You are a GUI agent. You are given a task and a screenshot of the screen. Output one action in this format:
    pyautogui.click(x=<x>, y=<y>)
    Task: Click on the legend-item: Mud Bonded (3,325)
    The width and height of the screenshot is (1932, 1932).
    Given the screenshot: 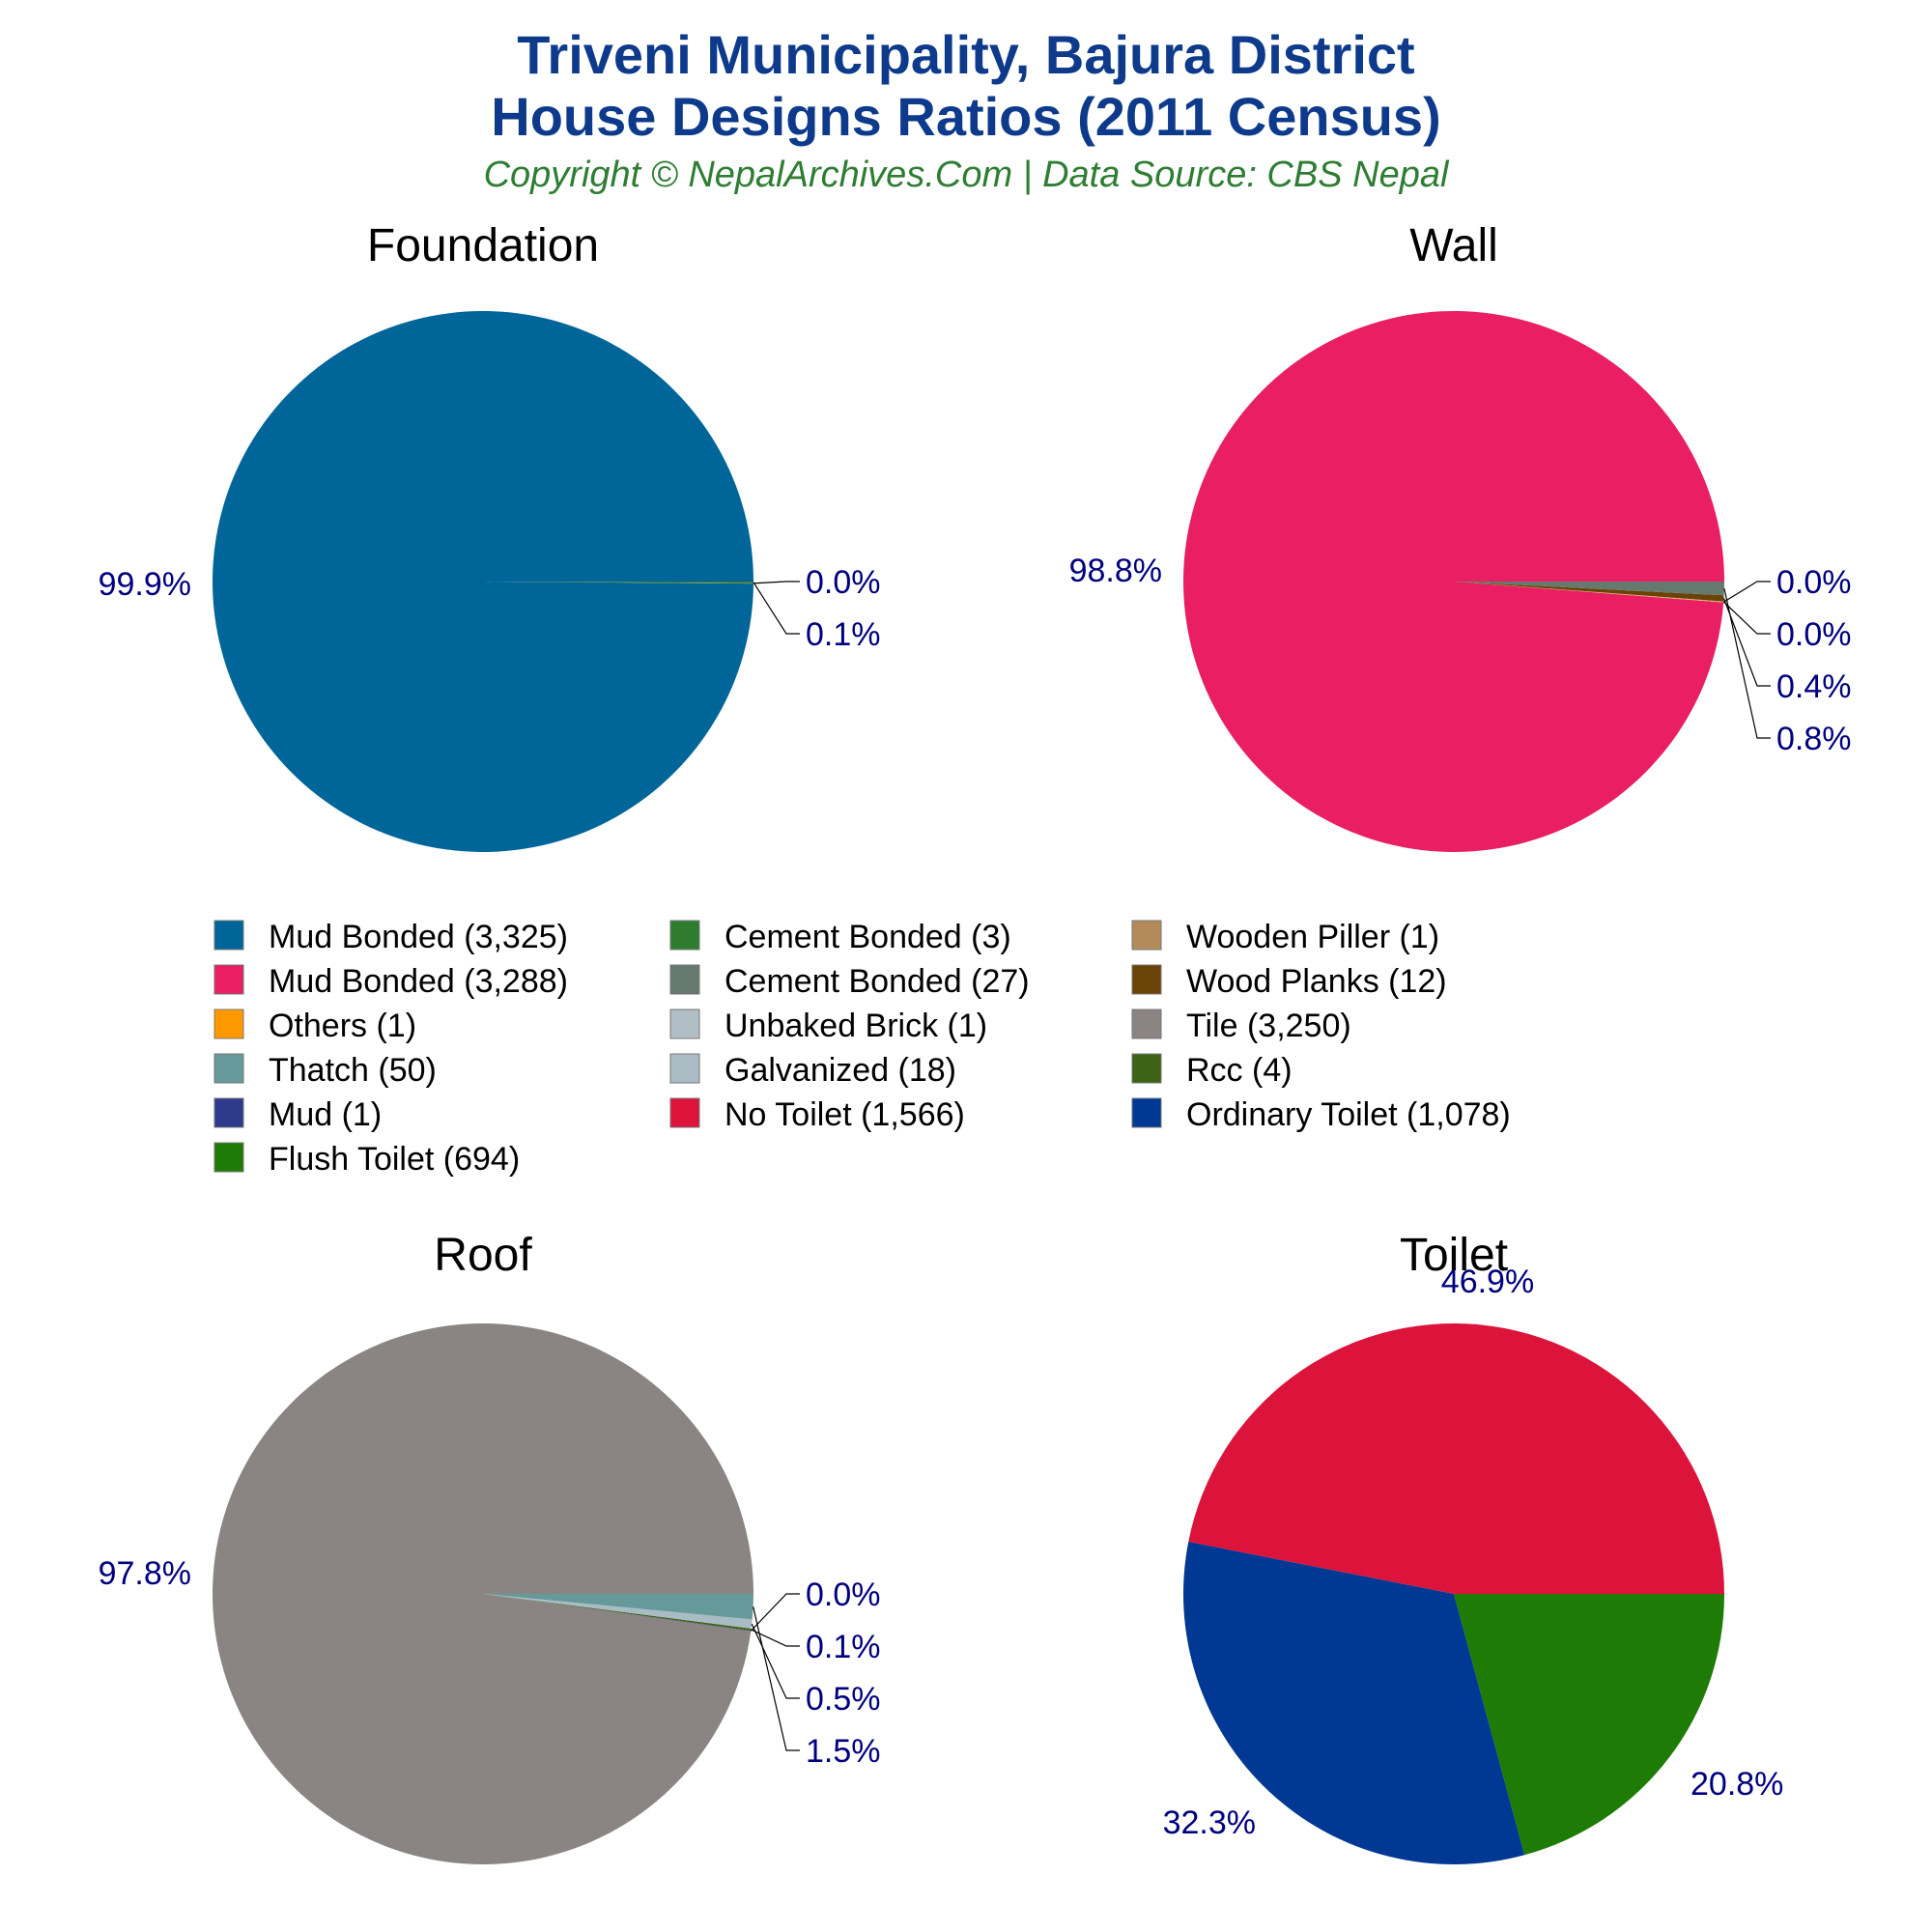 What is the action you would take?
    pyautogui.click(x=390, y=937)
    